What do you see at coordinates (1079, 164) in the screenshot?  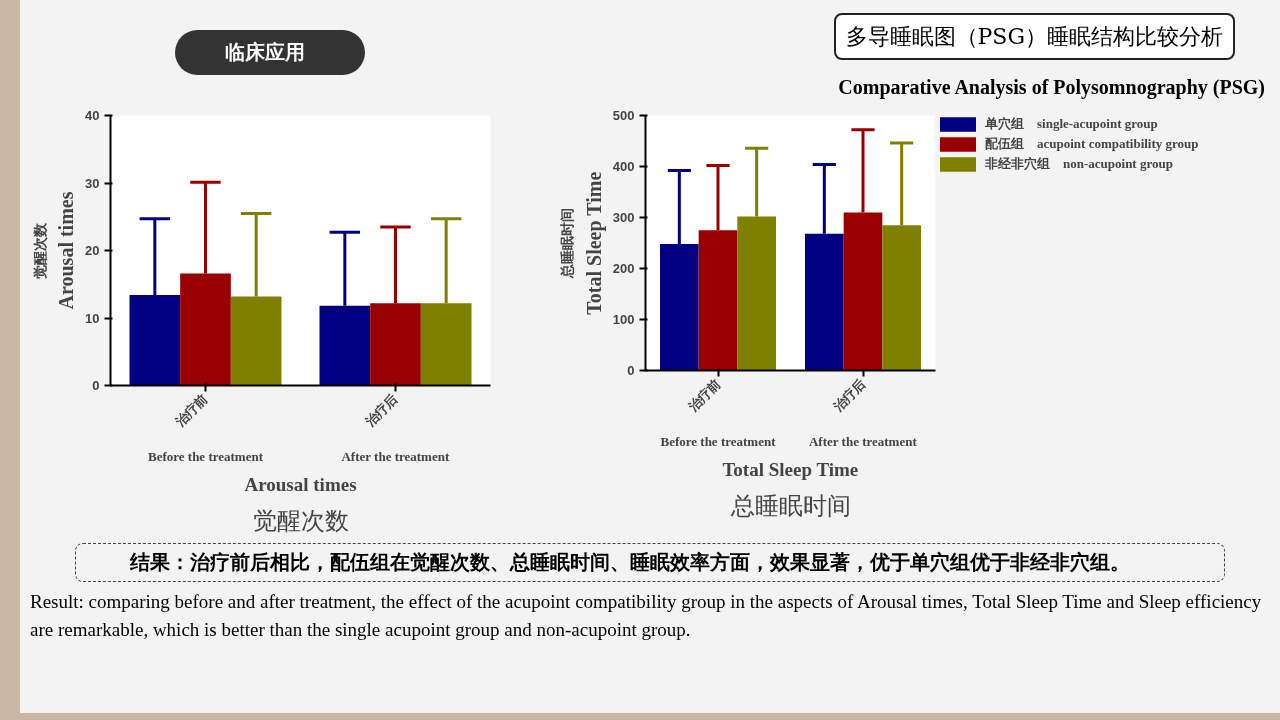 I see `legend-label: 非经非穴组 non-acupoint group` at bounding box center [1079, 164].